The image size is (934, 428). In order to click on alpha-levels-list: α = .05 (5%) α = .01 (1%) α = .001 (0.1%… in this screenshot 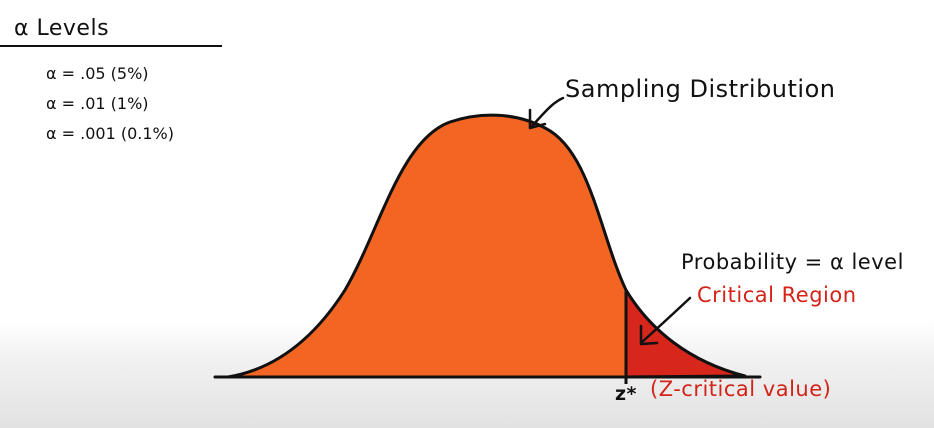, I will do `click(110, 107)`.